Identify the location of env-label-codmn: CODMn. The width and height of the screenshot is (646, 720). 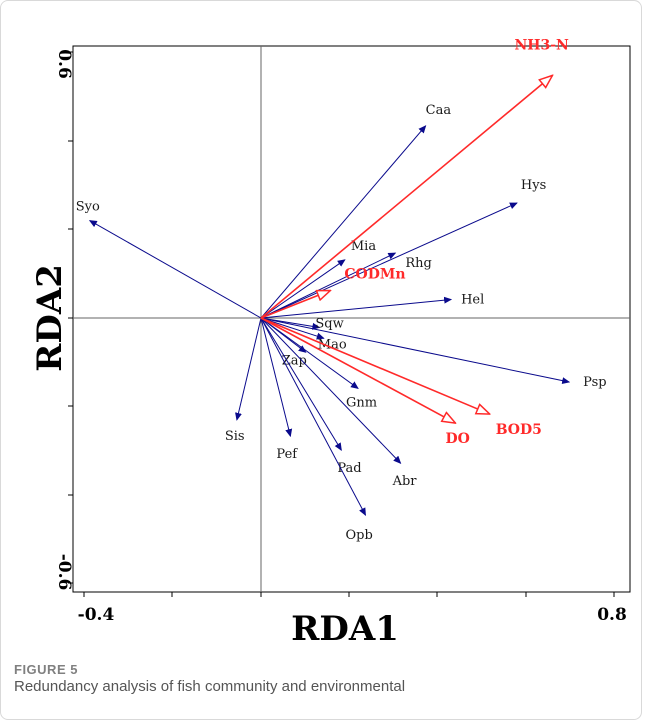
(374, 274).